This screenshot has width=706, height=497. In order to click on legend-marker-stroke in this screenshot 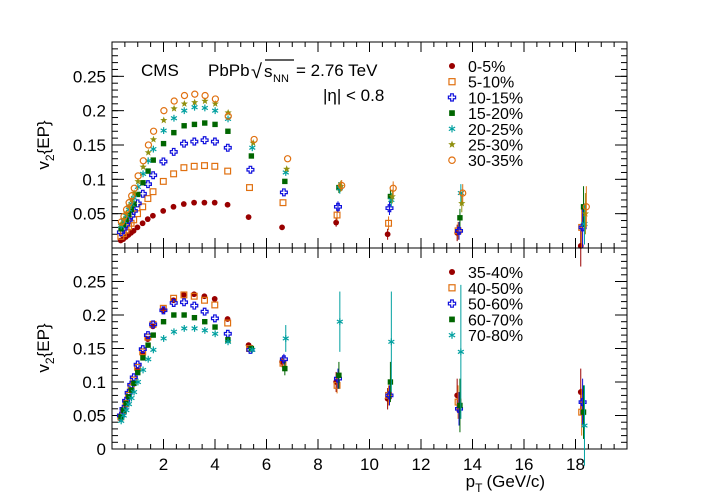, I will do `click(452, 129)`.